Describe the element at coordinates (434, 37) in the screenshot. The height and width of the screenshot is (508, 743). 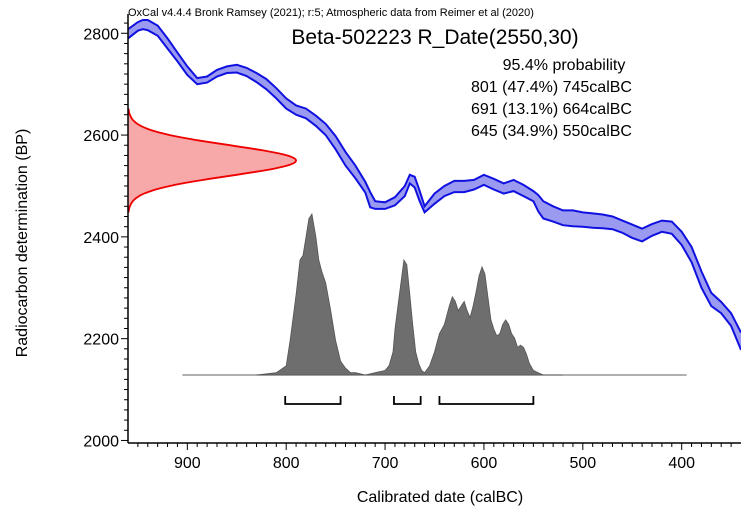
I see `chart-title: Beta-502223 R_Date(2550,30)` at that location.